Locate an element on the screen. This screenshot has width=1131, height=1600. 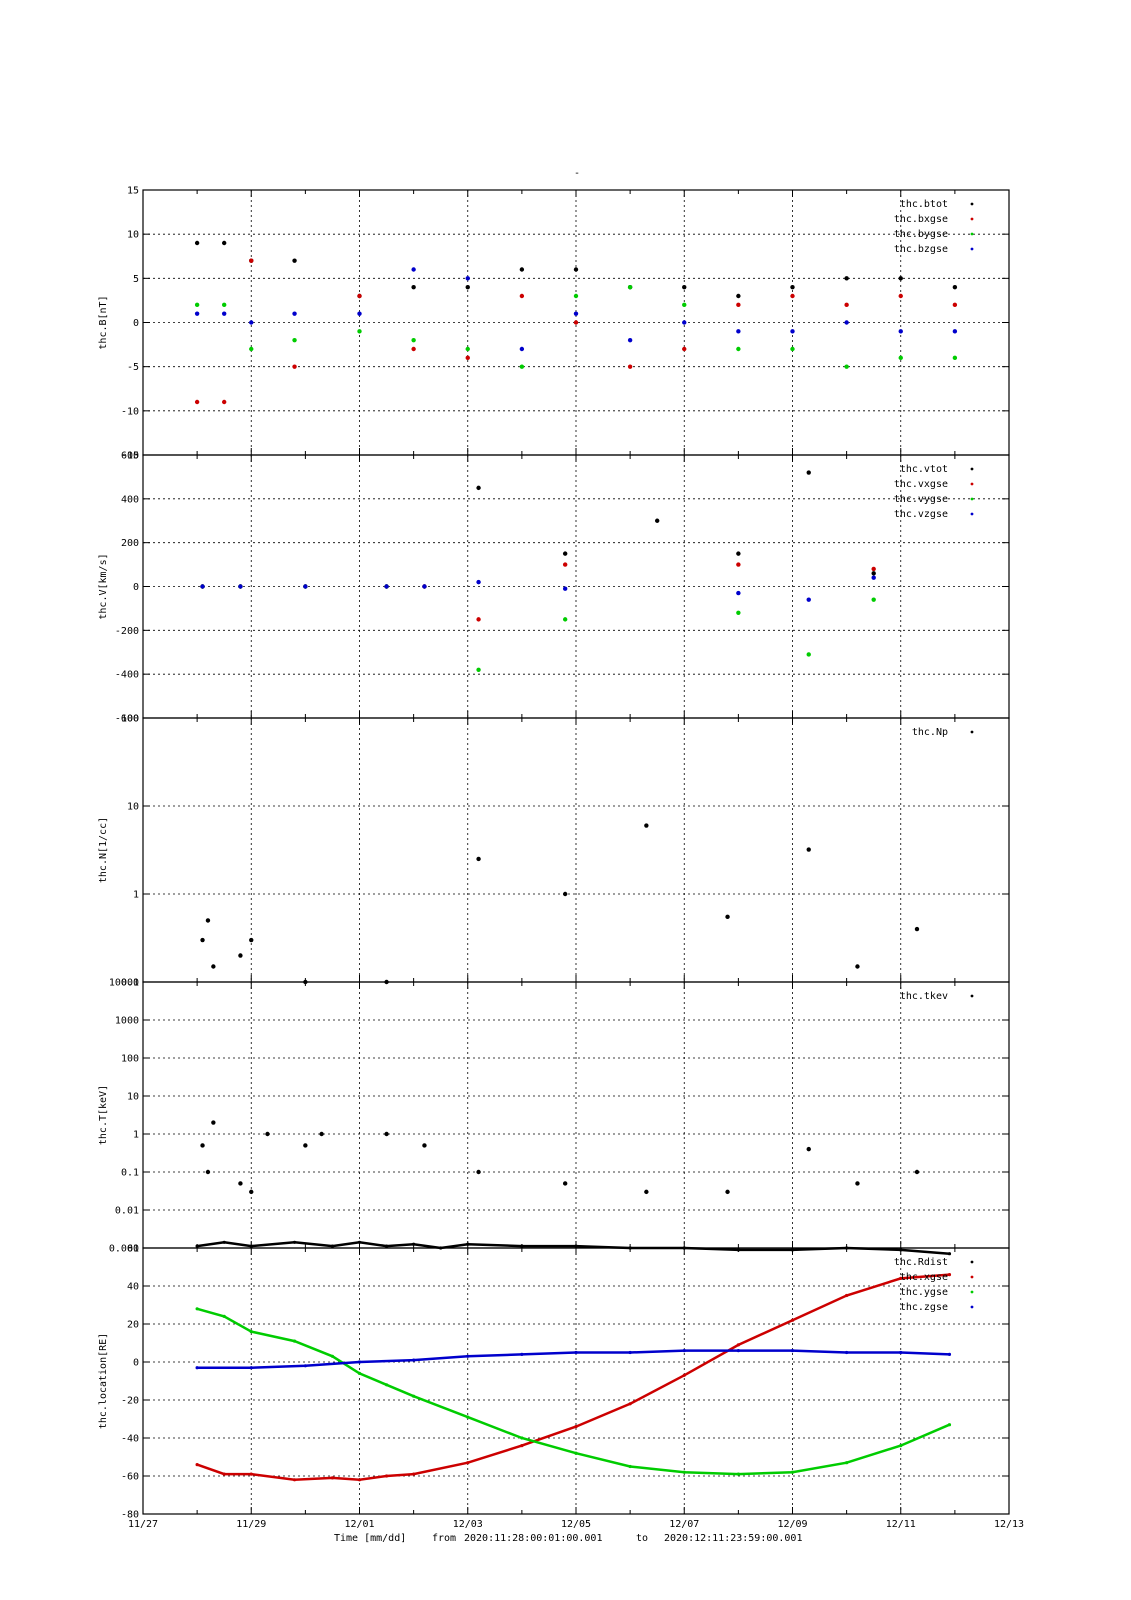
y-tick-label: -400 is located at coordinates (127, 675).